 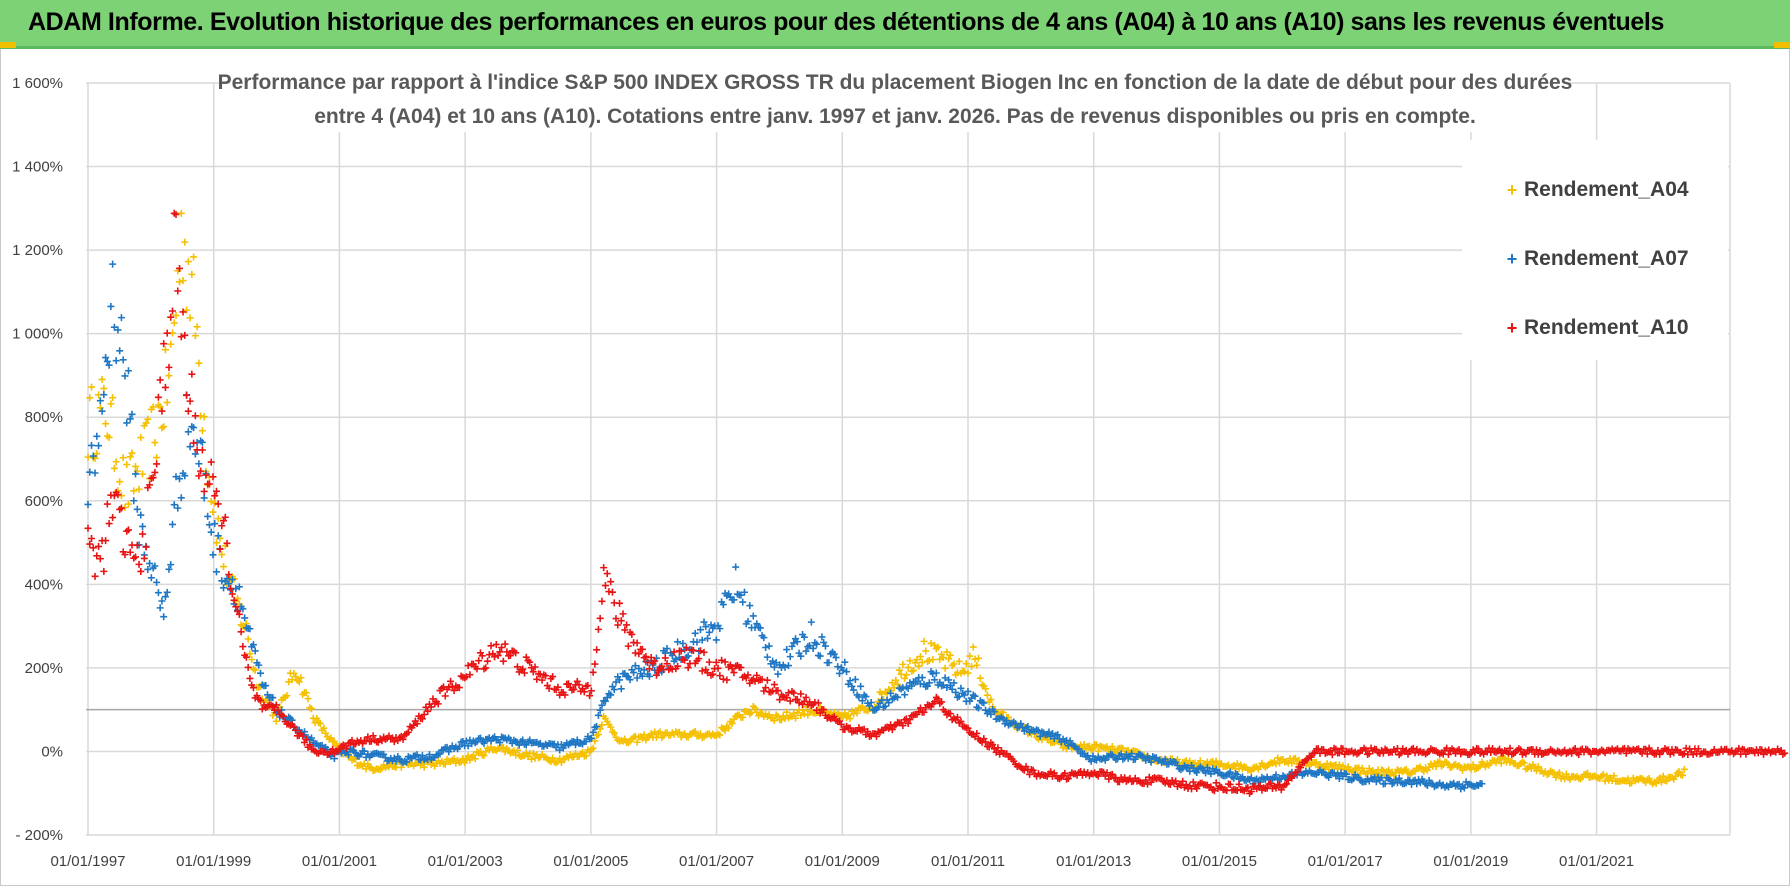 What do you see at coordinates (842, 861) in the screenshot?
I see `x-tick-label: 01/01/2009` at bounding box center [842, 861].